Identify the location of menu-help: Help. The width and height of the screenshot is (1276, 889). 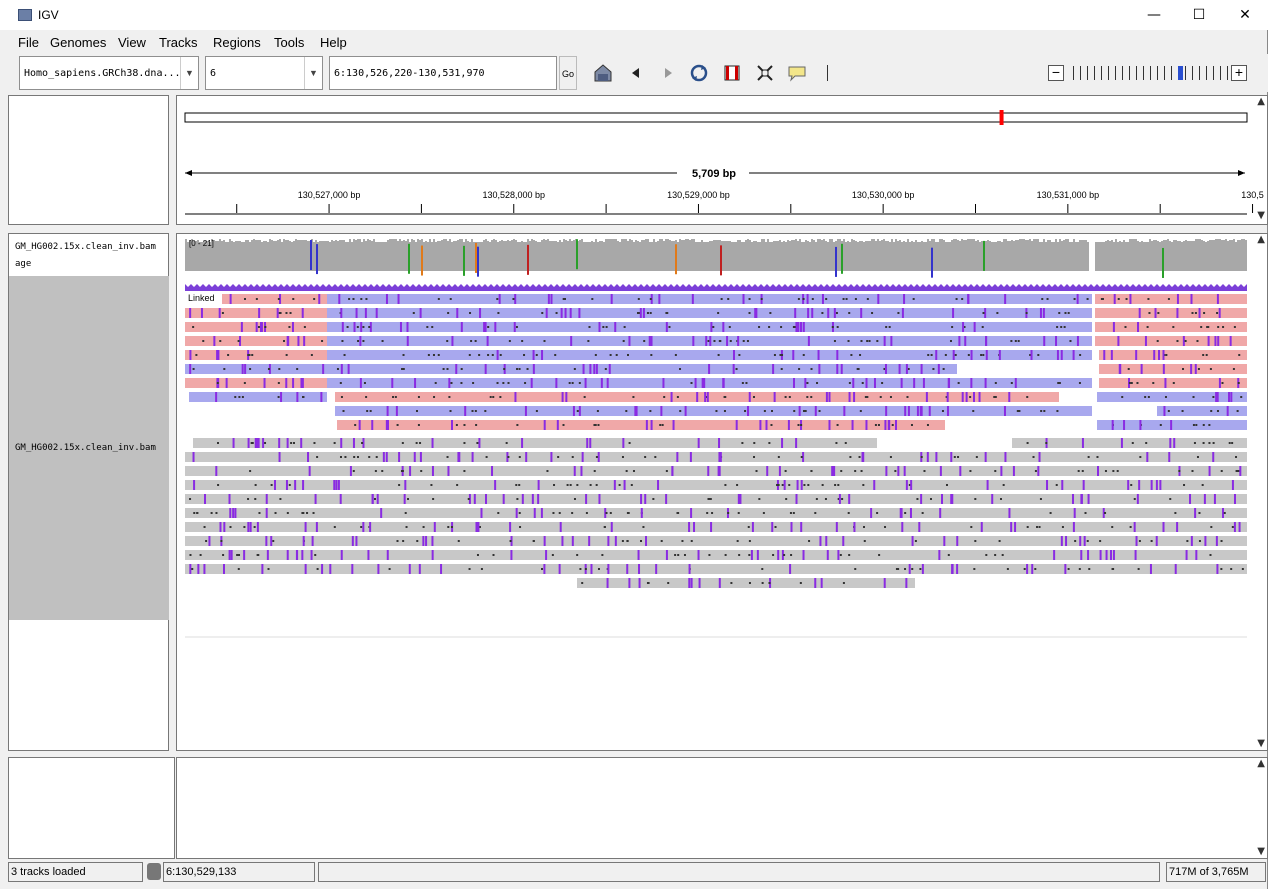
(333, 42).